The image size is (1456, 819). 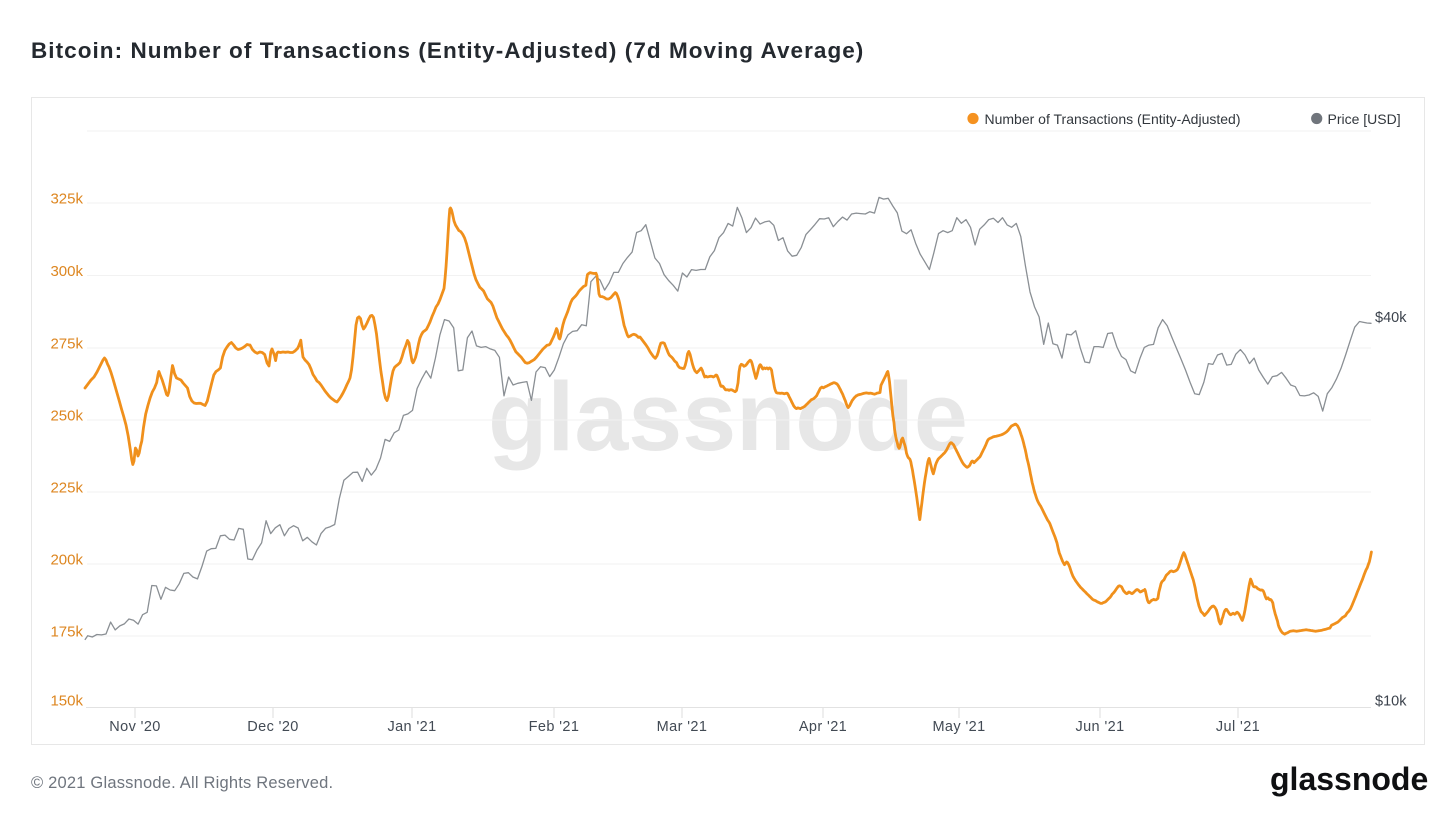 I want to click on svg-text: glassnode, so click(x=728, y=416).